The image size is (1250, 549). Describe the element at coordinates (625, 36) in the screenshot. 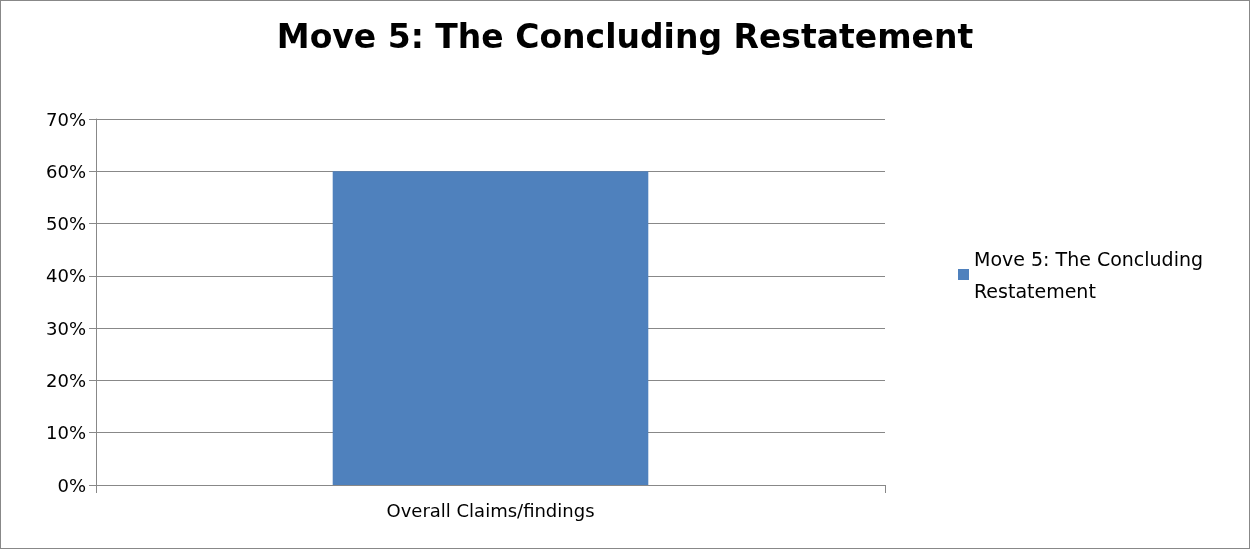

I see `chart-title: Move 5: The Concluding Restatement` at that location.